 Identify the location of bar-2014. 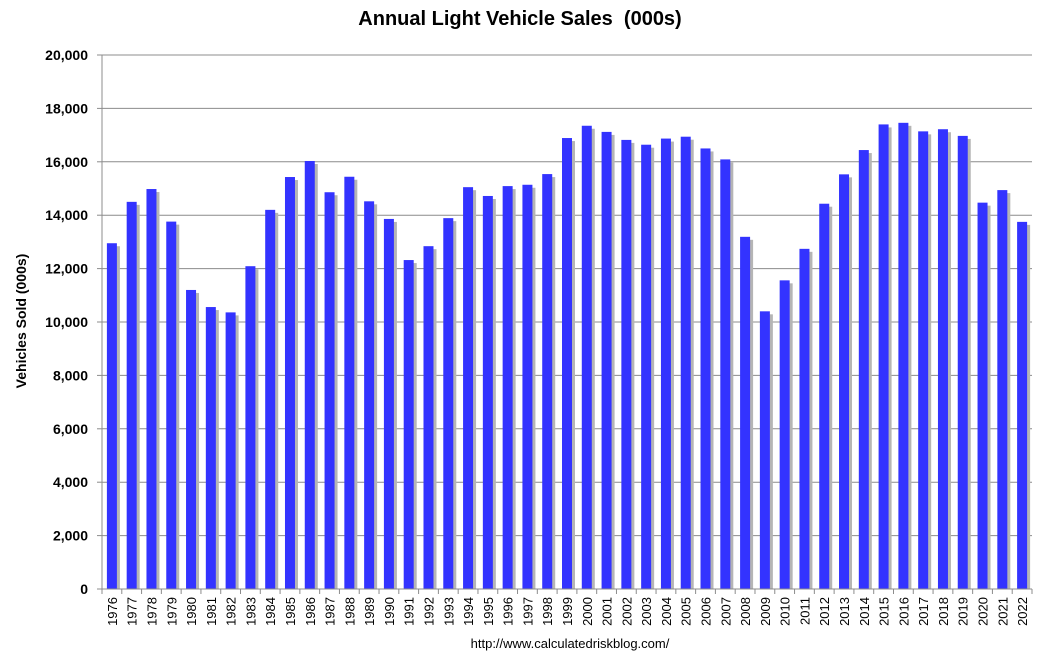
(863, 369).